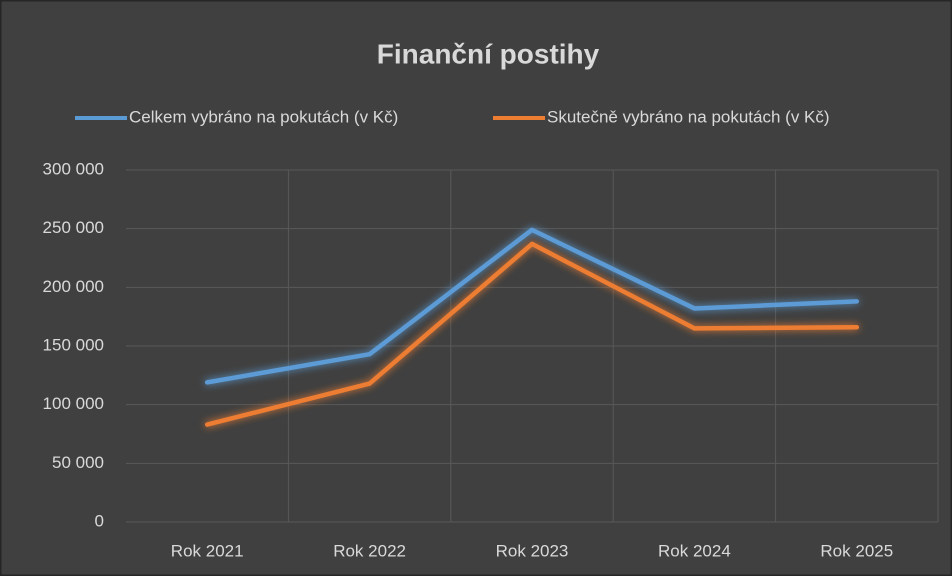 The height and width of the screenshot is (576, 952). Describe the element at coordinates (73, 344) in the screenshot. I see `y-tick-label: 150 000` at that location.